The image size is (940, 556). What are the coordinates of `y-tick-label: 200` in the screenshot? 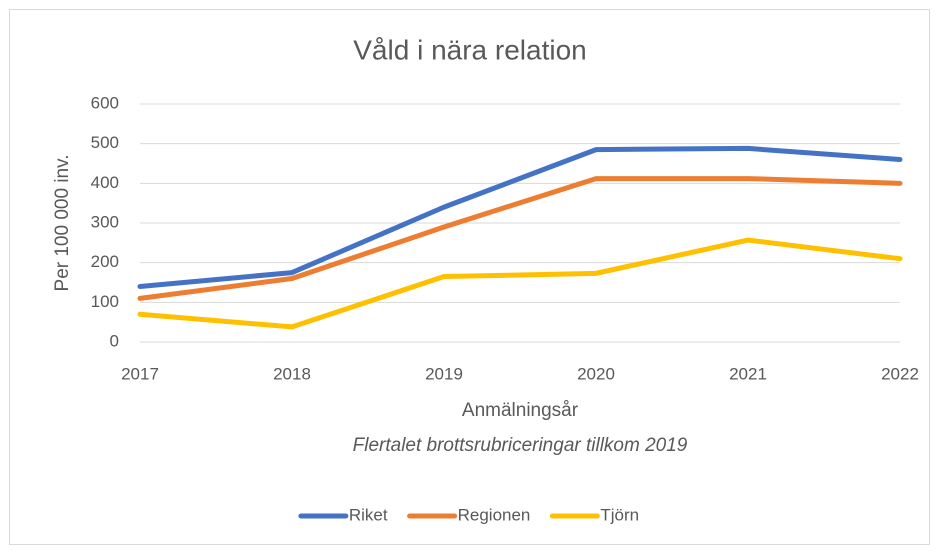 It's located at (105, 261).